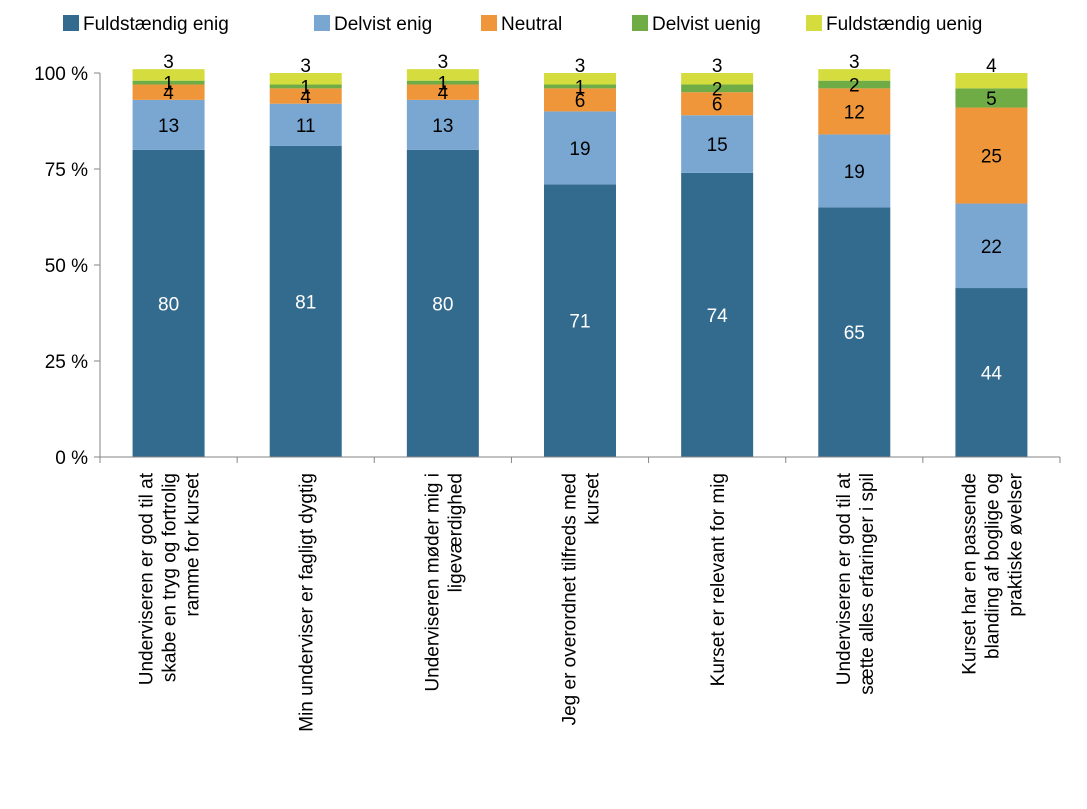 The width and height of the screenshot is (1087, 809). I want to click on y-tick-label: 0 %, so click(71, 458).